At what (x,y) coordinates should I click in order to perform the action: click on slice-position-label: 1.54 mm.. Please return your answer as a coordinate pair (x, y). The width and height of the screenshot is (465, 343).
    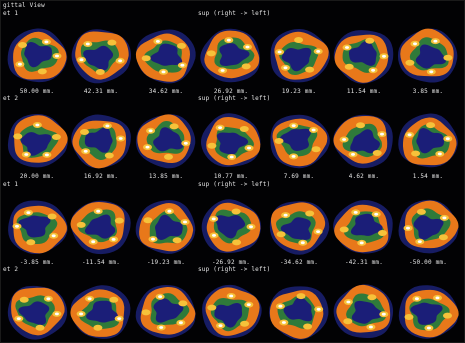
    Looking at the image, I should click on (428, 176).